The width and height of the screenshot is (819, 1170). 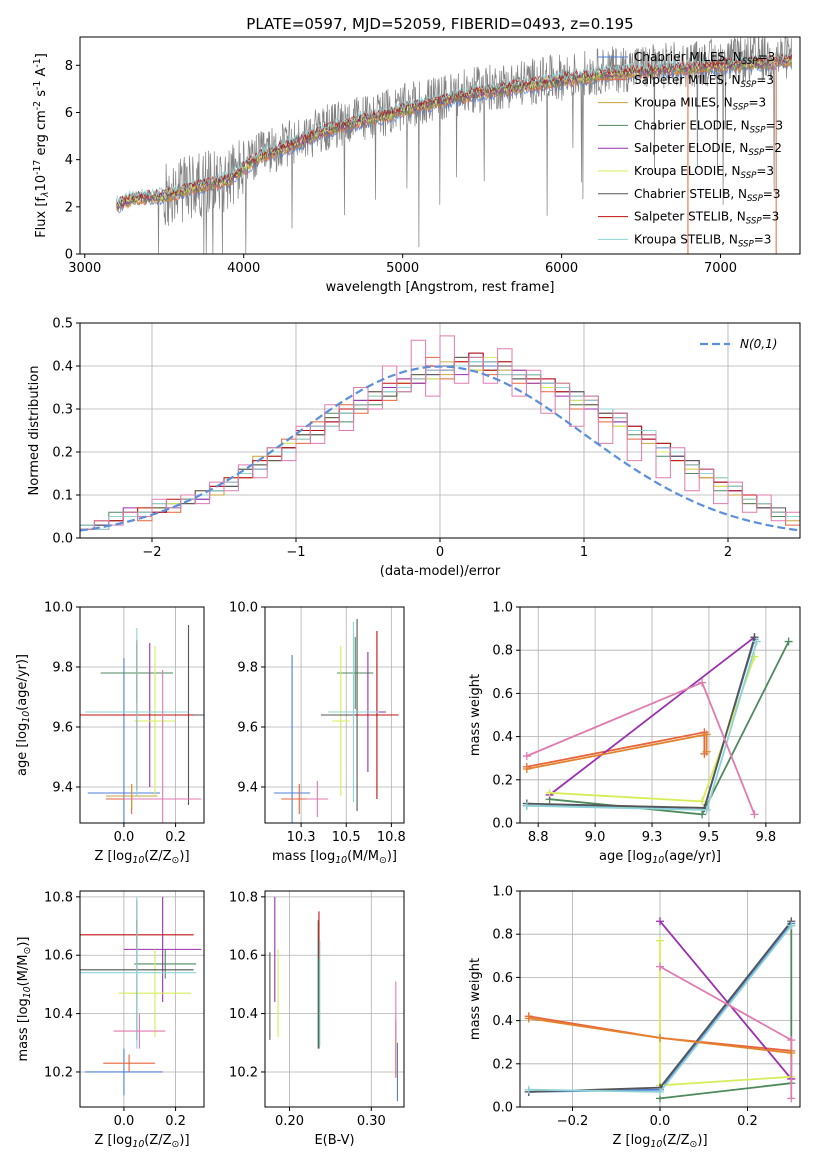 What do you see at coordinates (502, 608) in the screenshot?
I see `weight-vs-age-y-tick-label: 1.0` at bounding box center [502, 608].